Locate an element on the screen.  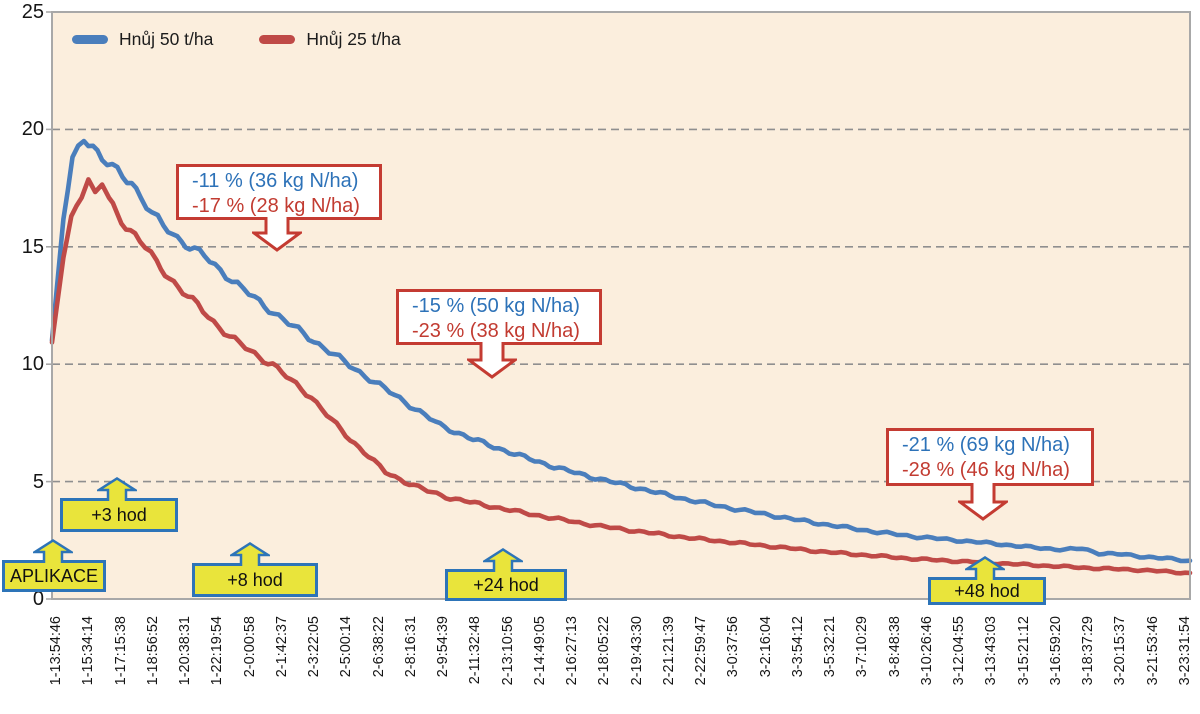
x-tick-label: 3-12:04:55 is located at coordinates (959, 651).